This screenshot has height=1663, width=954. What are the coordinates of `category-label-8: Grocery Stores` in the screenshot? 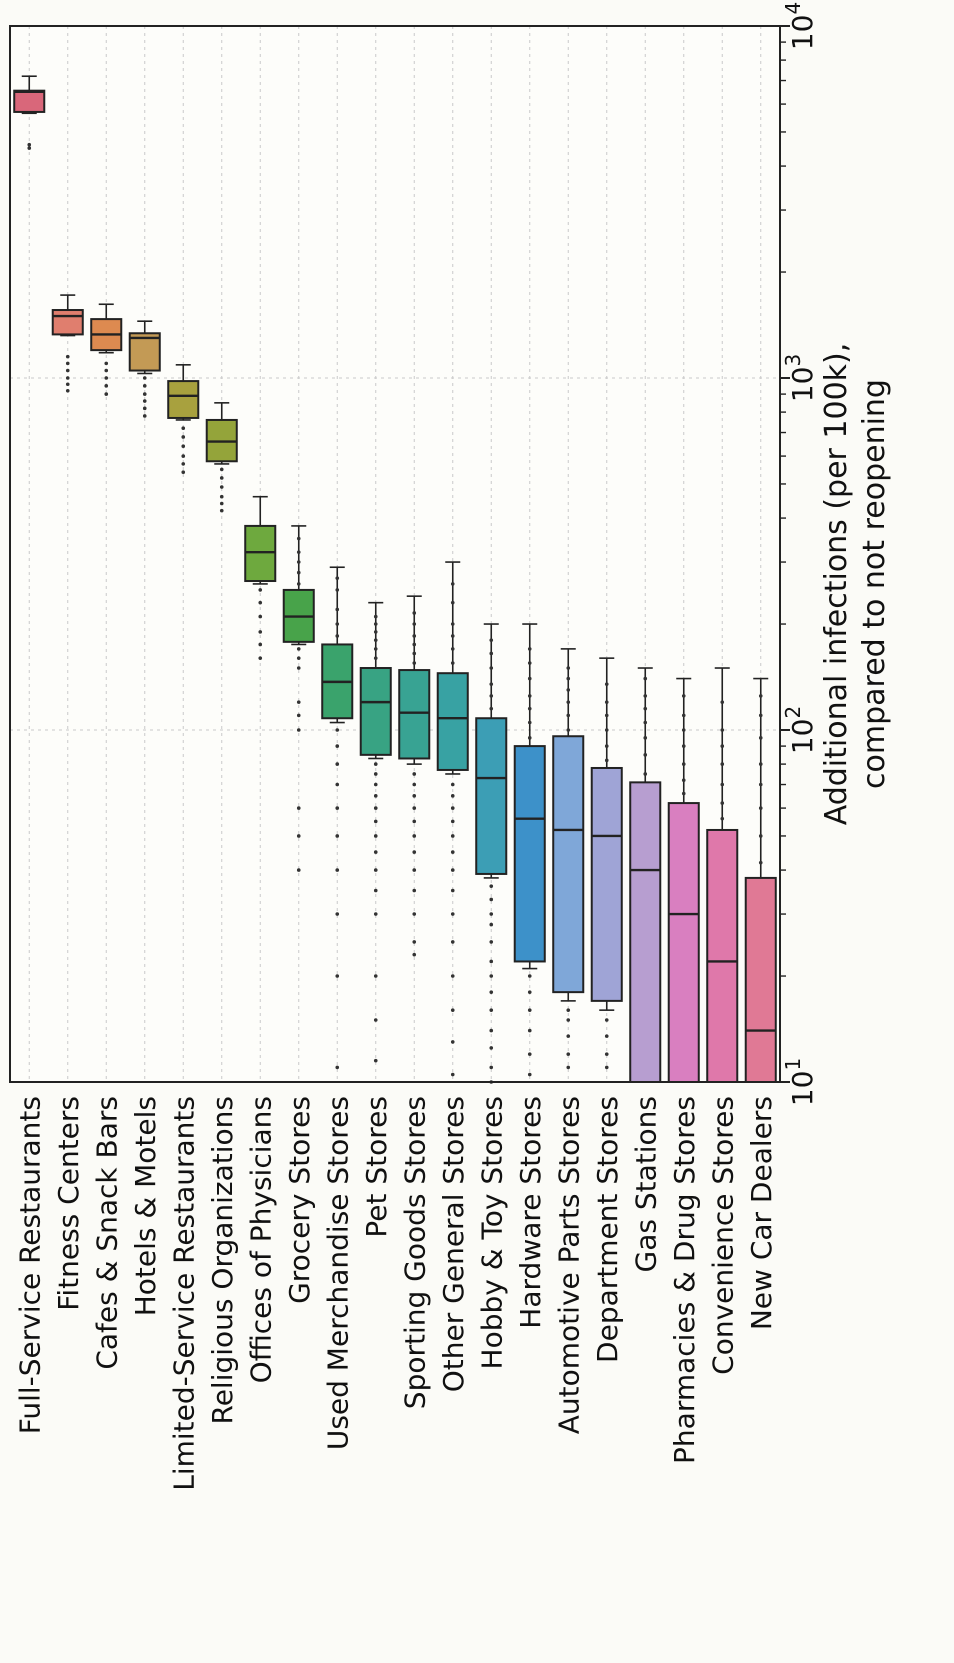 It's located at (299, 1200).